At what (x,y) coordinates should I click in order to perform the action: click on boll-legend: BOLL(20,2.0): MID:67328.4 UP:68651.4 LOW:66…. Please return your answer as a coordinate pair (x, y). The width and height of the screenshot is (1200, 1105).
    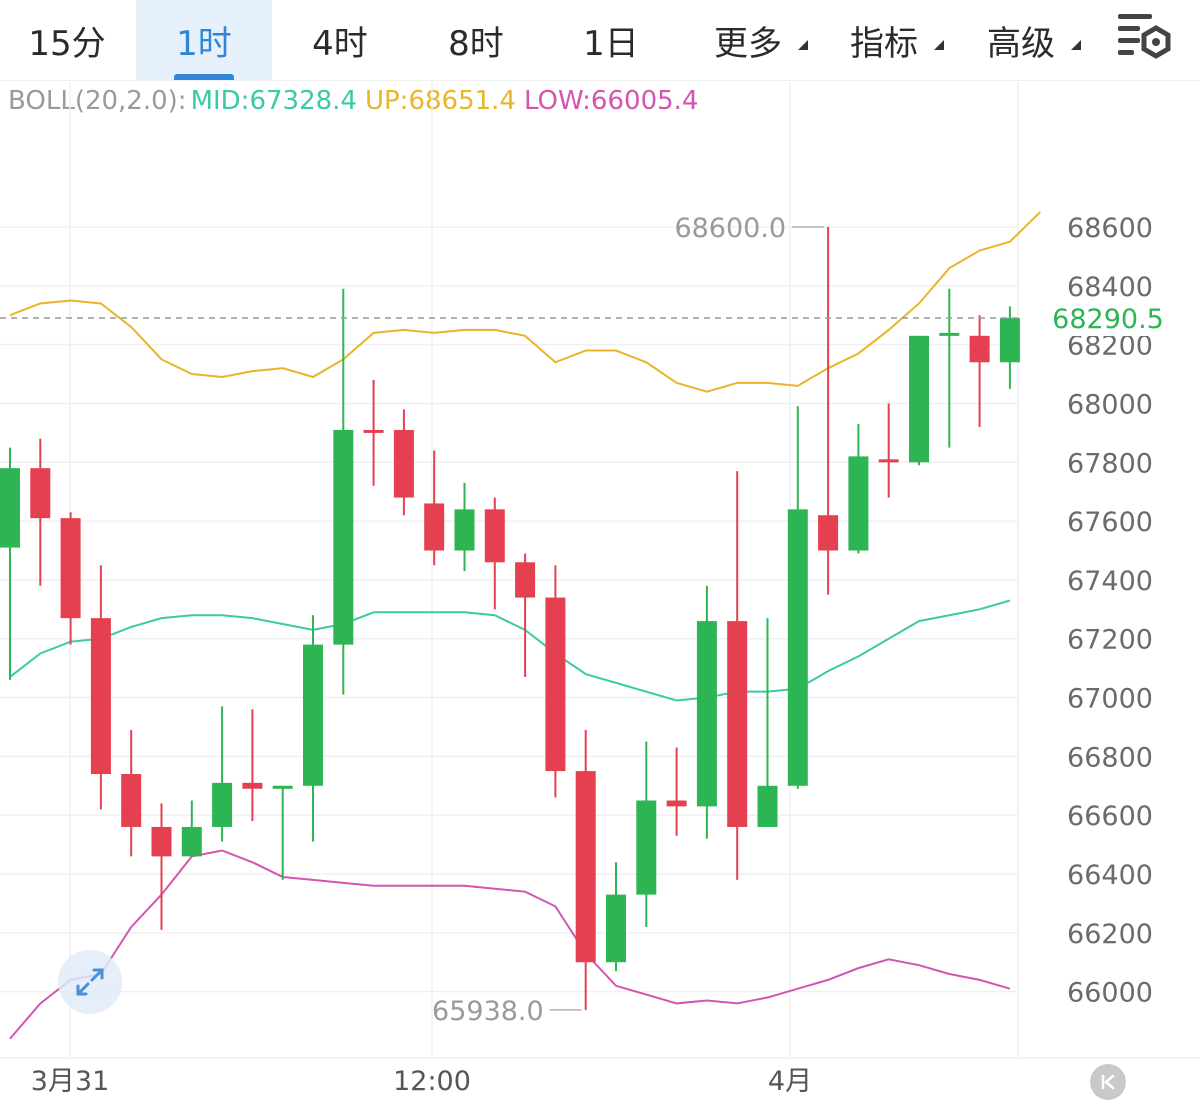
    Looking at the image, I should click on (357, 101).